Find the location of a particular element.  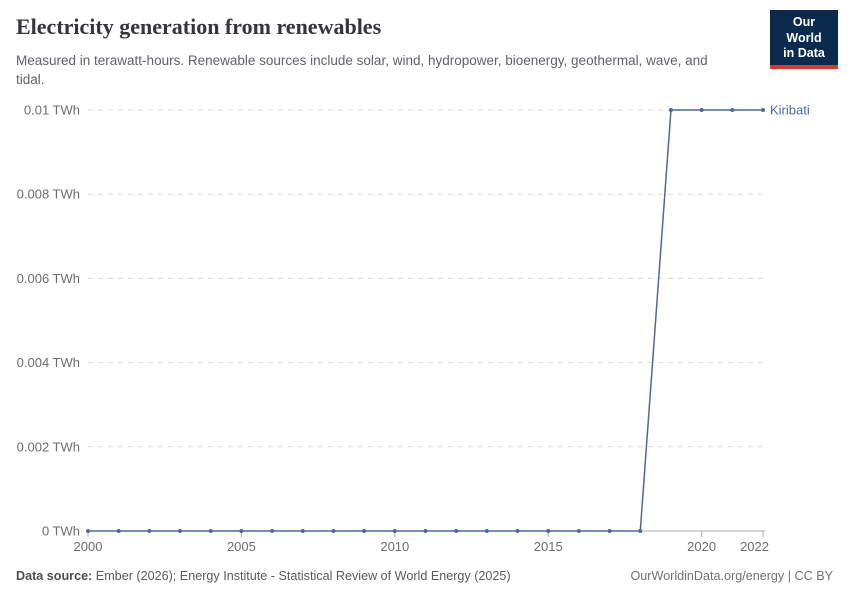

x-tick-label: 2000 is located at coordinates (88, 546).